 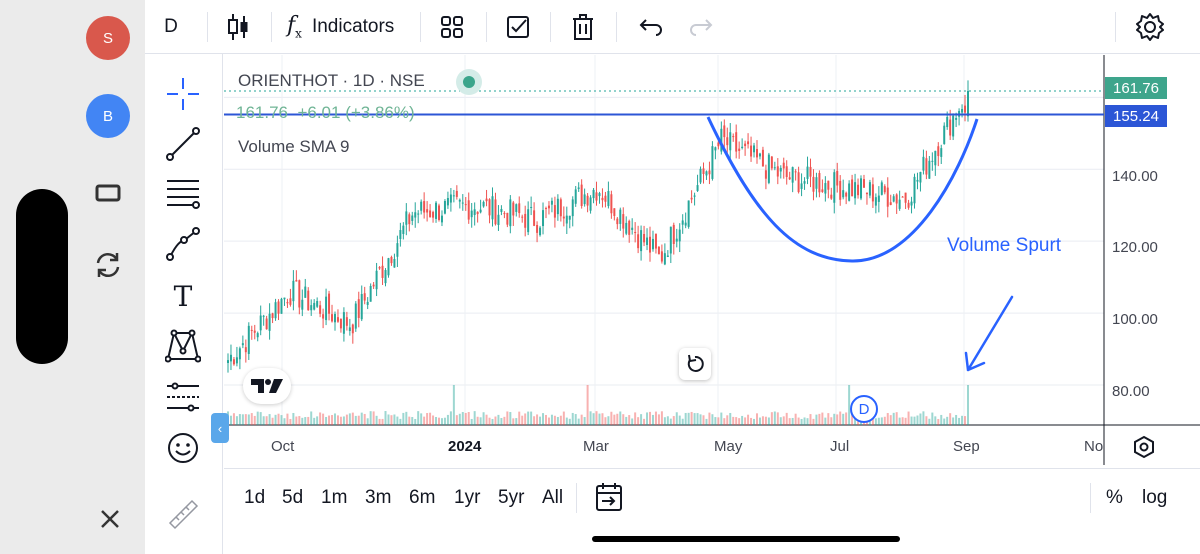 What do you see at coordinates (1136, 116) in the screenshot?
I see `line-price-text: 155.24` at bounding box center [1136, 116].